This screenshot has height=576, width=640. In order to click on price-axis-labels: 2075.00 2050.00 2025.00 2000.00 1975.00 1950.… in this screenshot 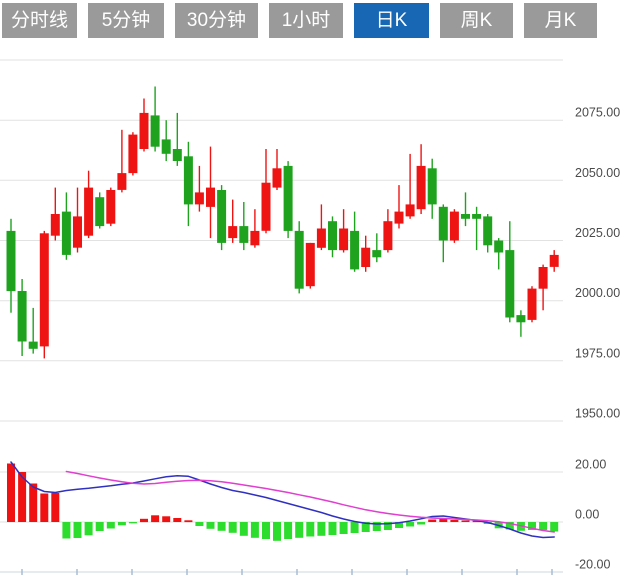, I will do `click(597, 263)`.